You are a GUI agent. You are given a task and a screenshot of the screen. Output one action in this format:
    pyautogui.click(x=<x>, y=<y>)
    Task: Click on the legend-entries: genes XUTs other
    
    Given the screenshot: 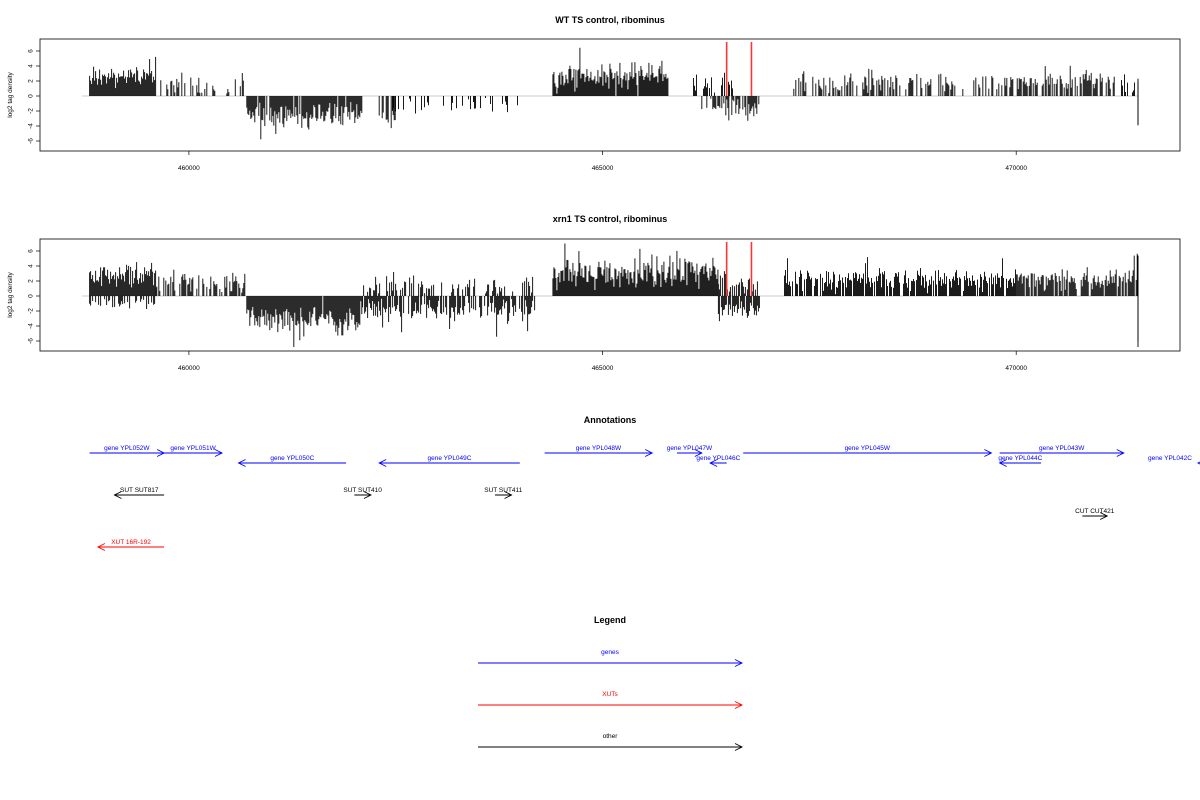 What is the action you would take?
    pyautogui.click(x=611, y=700)
    